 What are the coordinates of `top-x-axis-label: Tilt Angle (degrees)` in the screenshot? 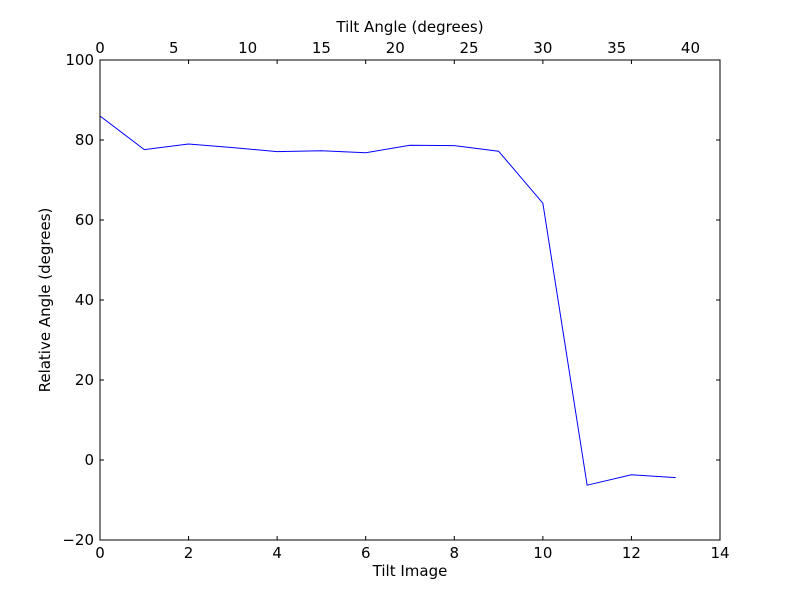 It's located at (409, 27).